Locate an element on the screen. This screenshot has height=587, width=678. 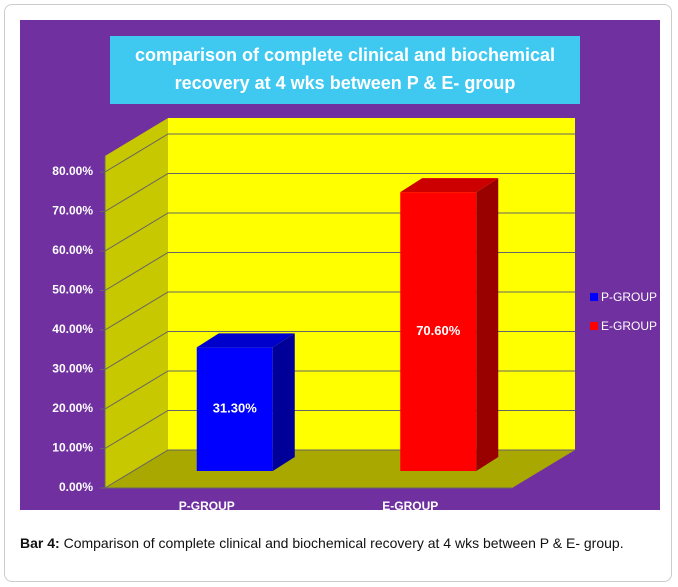
y-tick-label: 70.00% is located at coordinates (72, 211).